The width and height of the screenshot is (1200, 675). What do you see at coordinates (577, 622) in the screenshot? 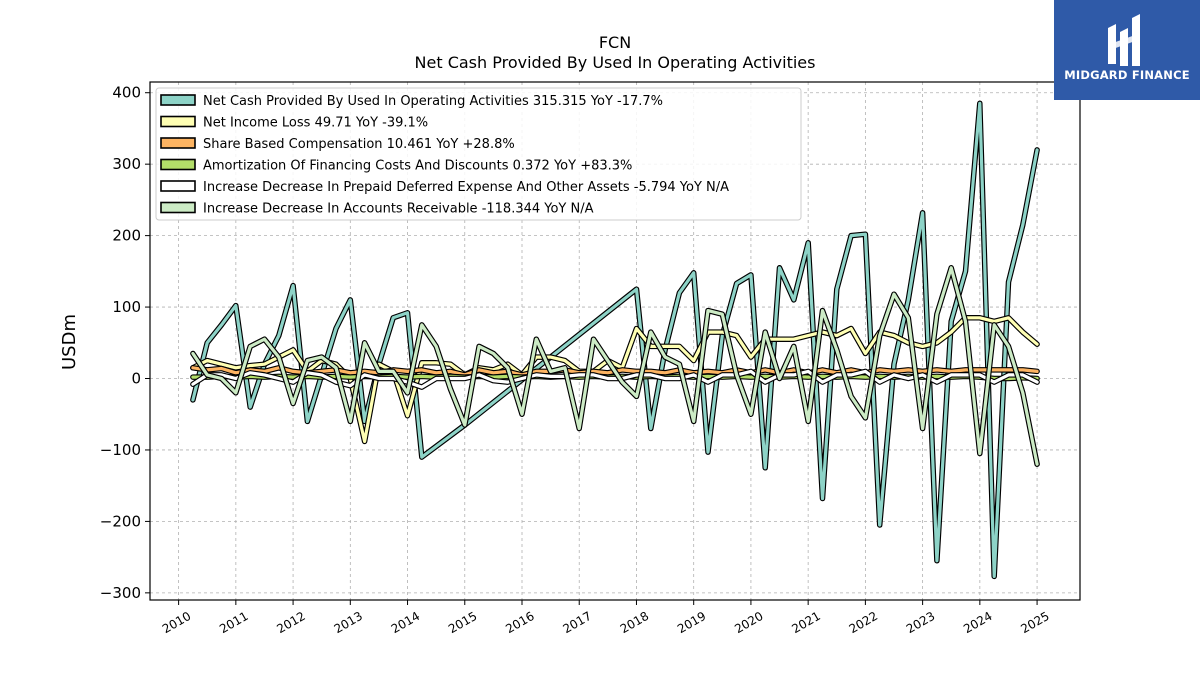
I see `x-tick-label: 2017` at bounding box center [577, 622].